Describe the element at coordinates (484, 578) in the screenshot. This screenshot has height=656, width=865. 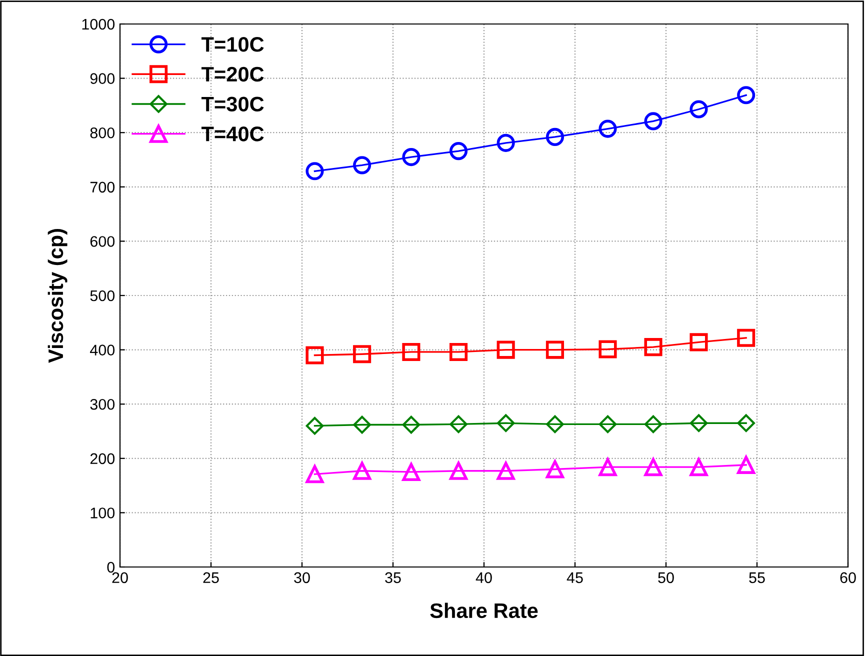
I see `x-tick-label: 40` at that location.